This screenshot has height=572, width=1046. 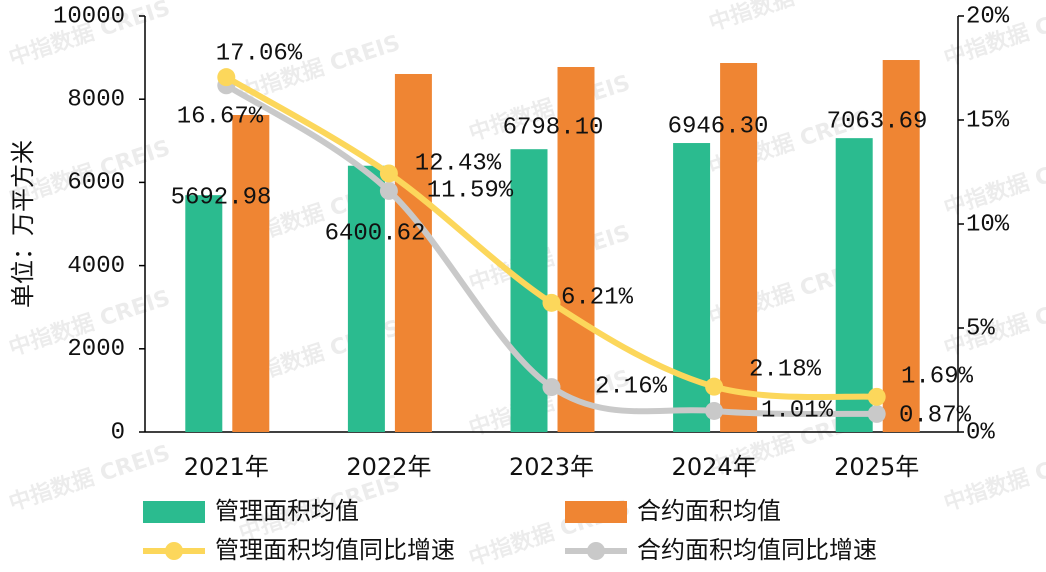 I want to click on y2-tick-label: 10%, so click(x=988, y=224).